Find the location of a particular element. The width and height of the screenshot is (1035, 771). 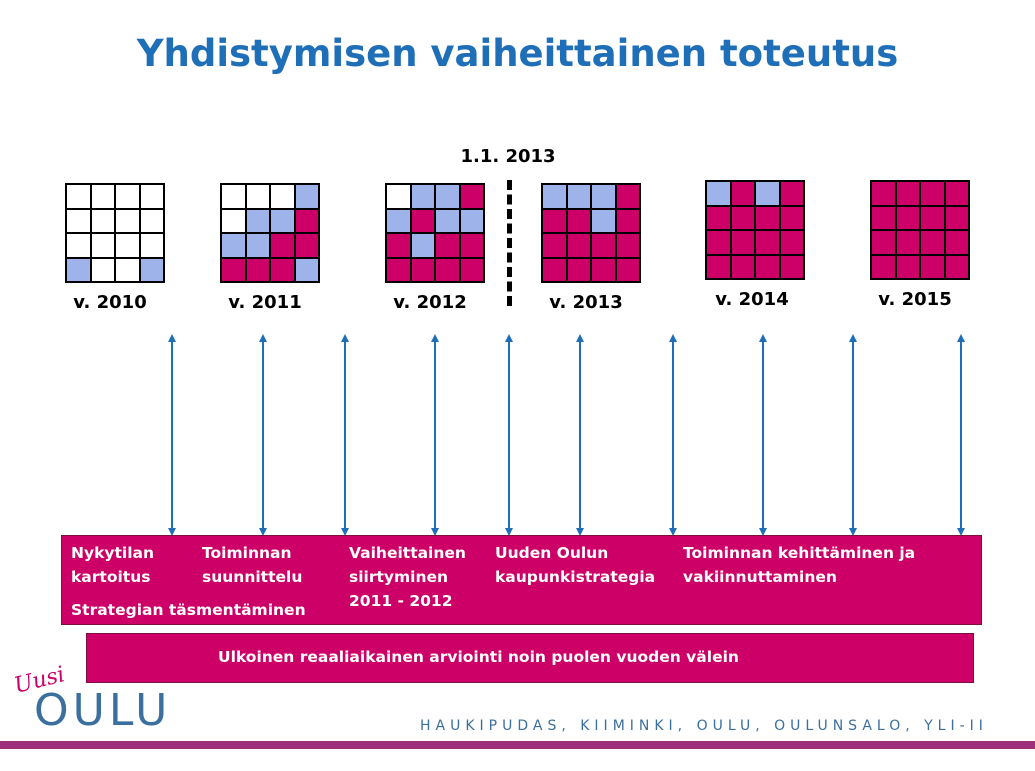

phase-line: siirtyminen is located at coordinates (399, 577).